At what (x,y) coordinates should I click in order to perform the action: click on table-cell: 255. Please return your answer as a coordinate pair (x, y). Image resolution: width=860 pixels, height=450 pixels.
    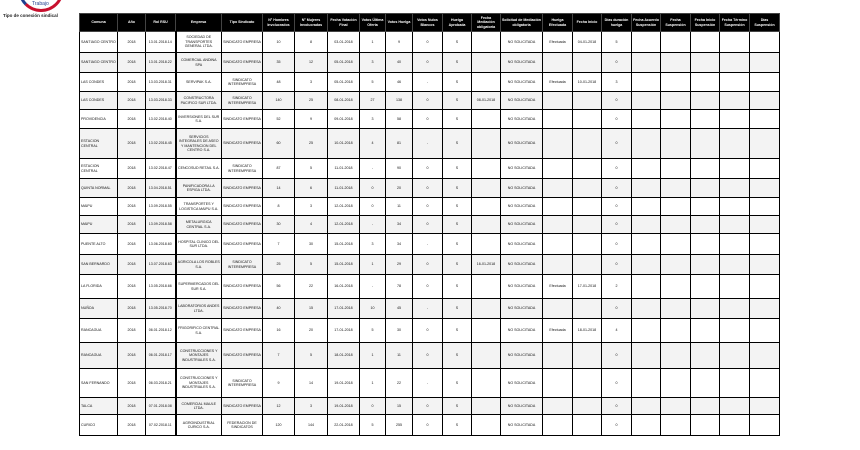
    Looking at the image, I should click on (399, 425).